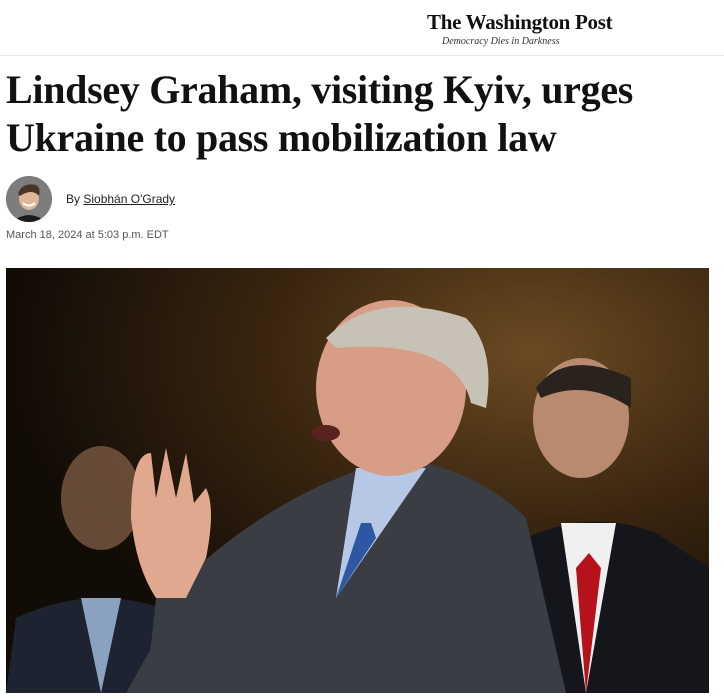 The width and height of the screenshot is (724, 699). Describe the element at coordinates (73, 199) in the screenshot. I see `byline-prefix: By` at that location.